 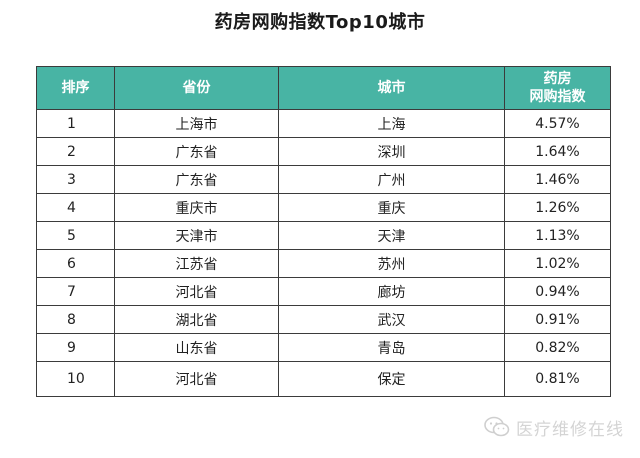 What do you see at coordinates (497, 426) in the screenshot?
I see `wechat-icon` at bounding box center [497, 426].